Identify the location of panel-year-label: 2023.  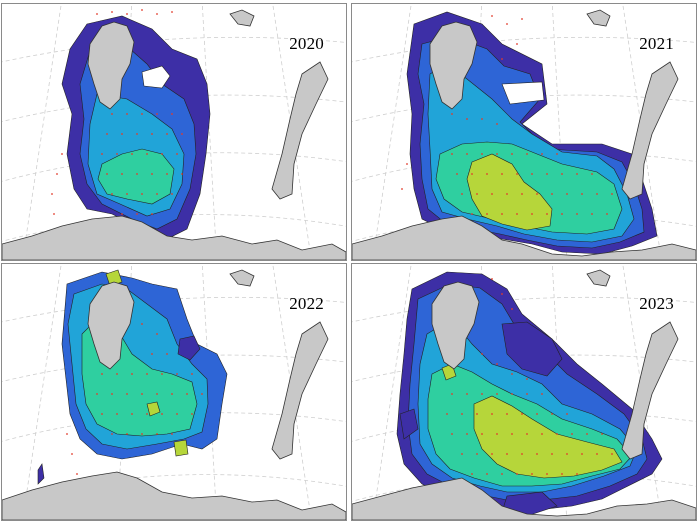
(656, 303).